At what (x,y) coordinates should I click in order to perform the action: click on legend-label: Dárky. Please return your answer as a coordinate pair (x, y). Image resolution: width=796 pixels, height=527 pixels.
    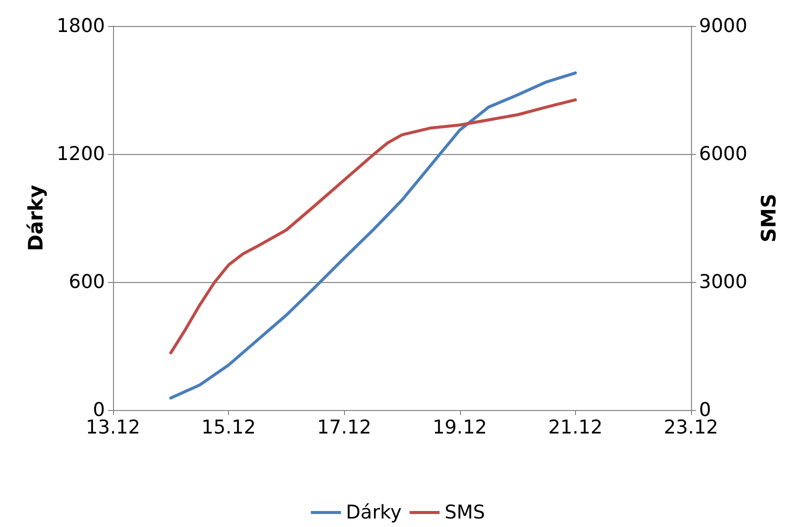
    Looking at the image, I should click on (374, 513).